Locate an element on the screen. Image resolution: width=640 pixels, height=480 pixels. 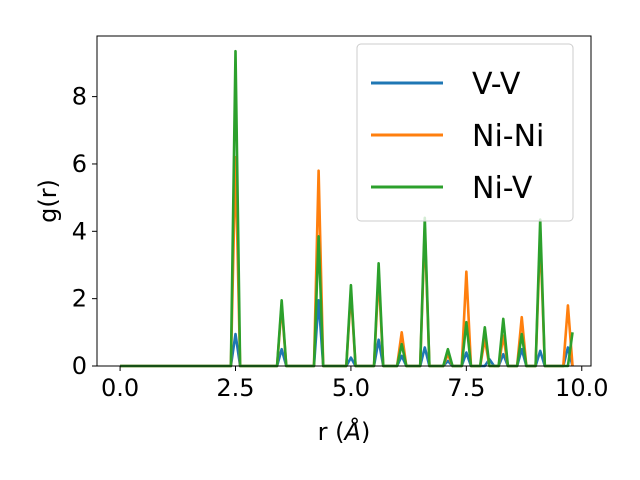
legend-label: Ni-Ni is located at coordinates (508, 136).